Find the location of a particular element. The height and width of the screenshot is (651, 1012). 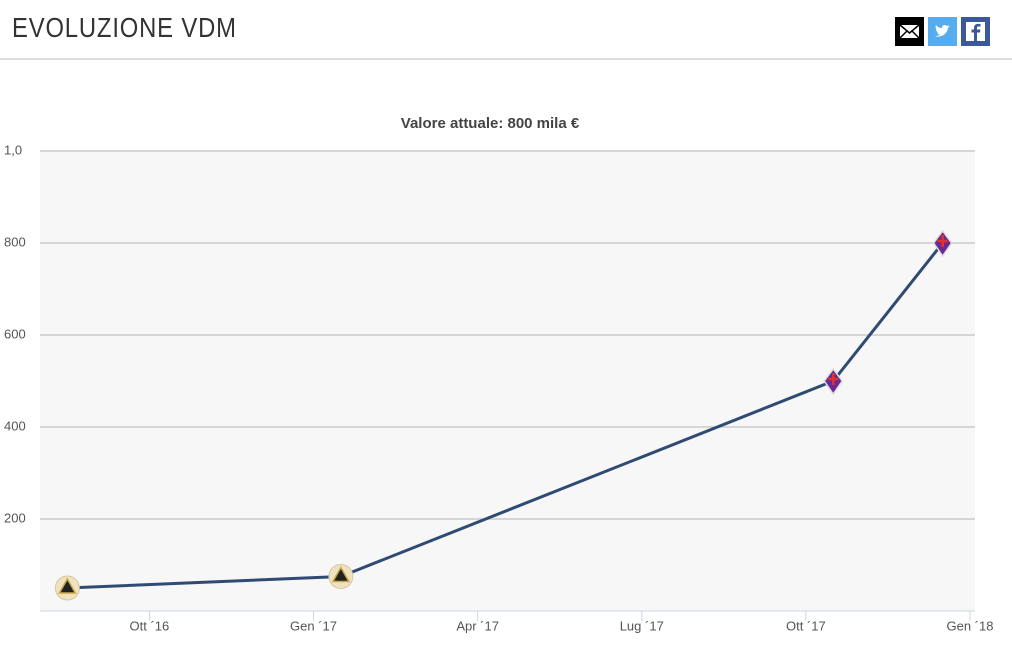

y-tick-label: 400 is located at coordinates (15, 425).